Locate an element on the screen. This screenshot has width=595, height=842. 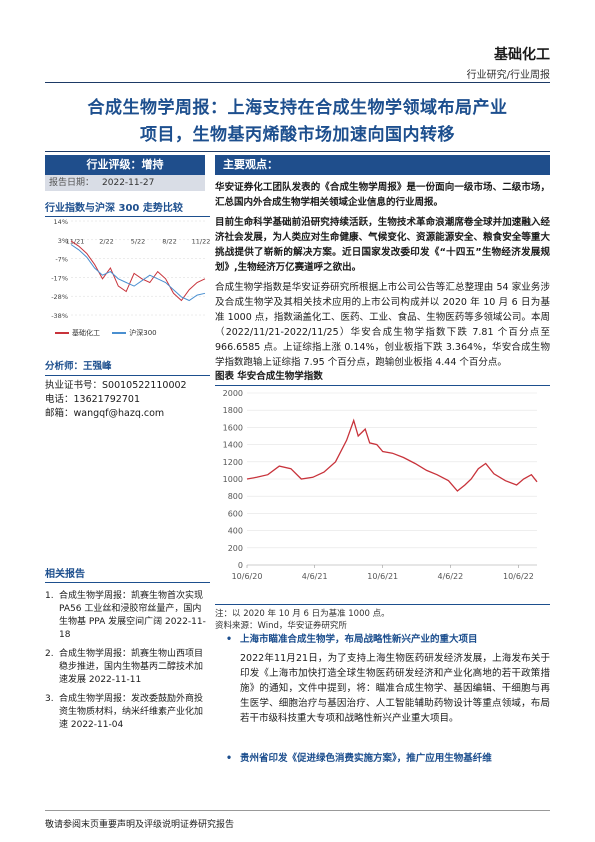
y-tick-label: 1600 is located at coordinates (233, 427).